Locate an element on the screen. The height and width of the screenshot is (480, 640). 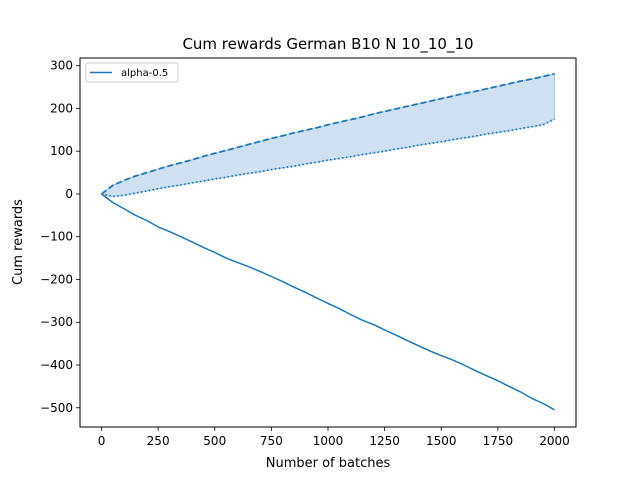
x-tick-label: 0 is located at coordinates (102, 441).